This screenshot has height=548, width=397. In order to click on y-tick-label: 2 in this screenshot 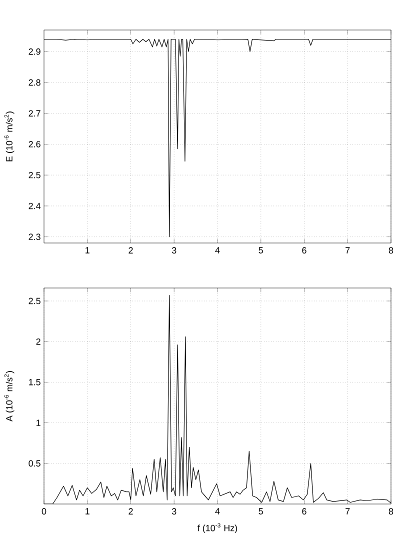, I will do `click(38, 341)`.